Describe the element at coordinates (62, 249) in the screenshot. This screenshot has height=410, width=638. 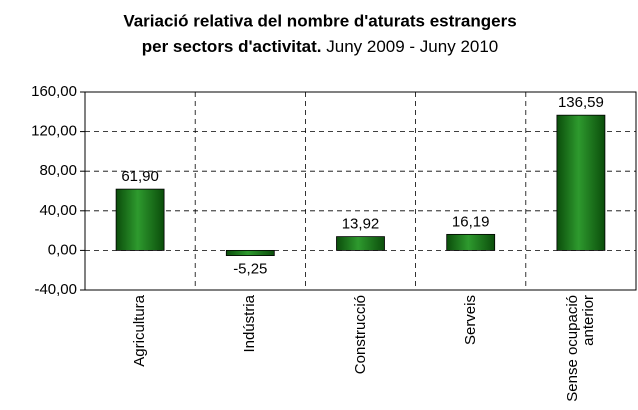
I see `y-tick-label: 0,00` at that location.